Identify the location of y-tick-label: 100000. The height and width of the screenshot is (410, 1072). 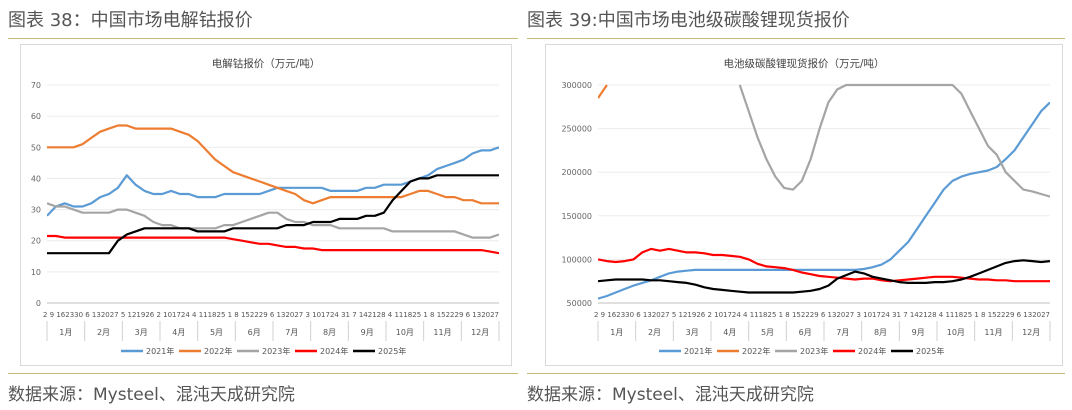
(576, 259).